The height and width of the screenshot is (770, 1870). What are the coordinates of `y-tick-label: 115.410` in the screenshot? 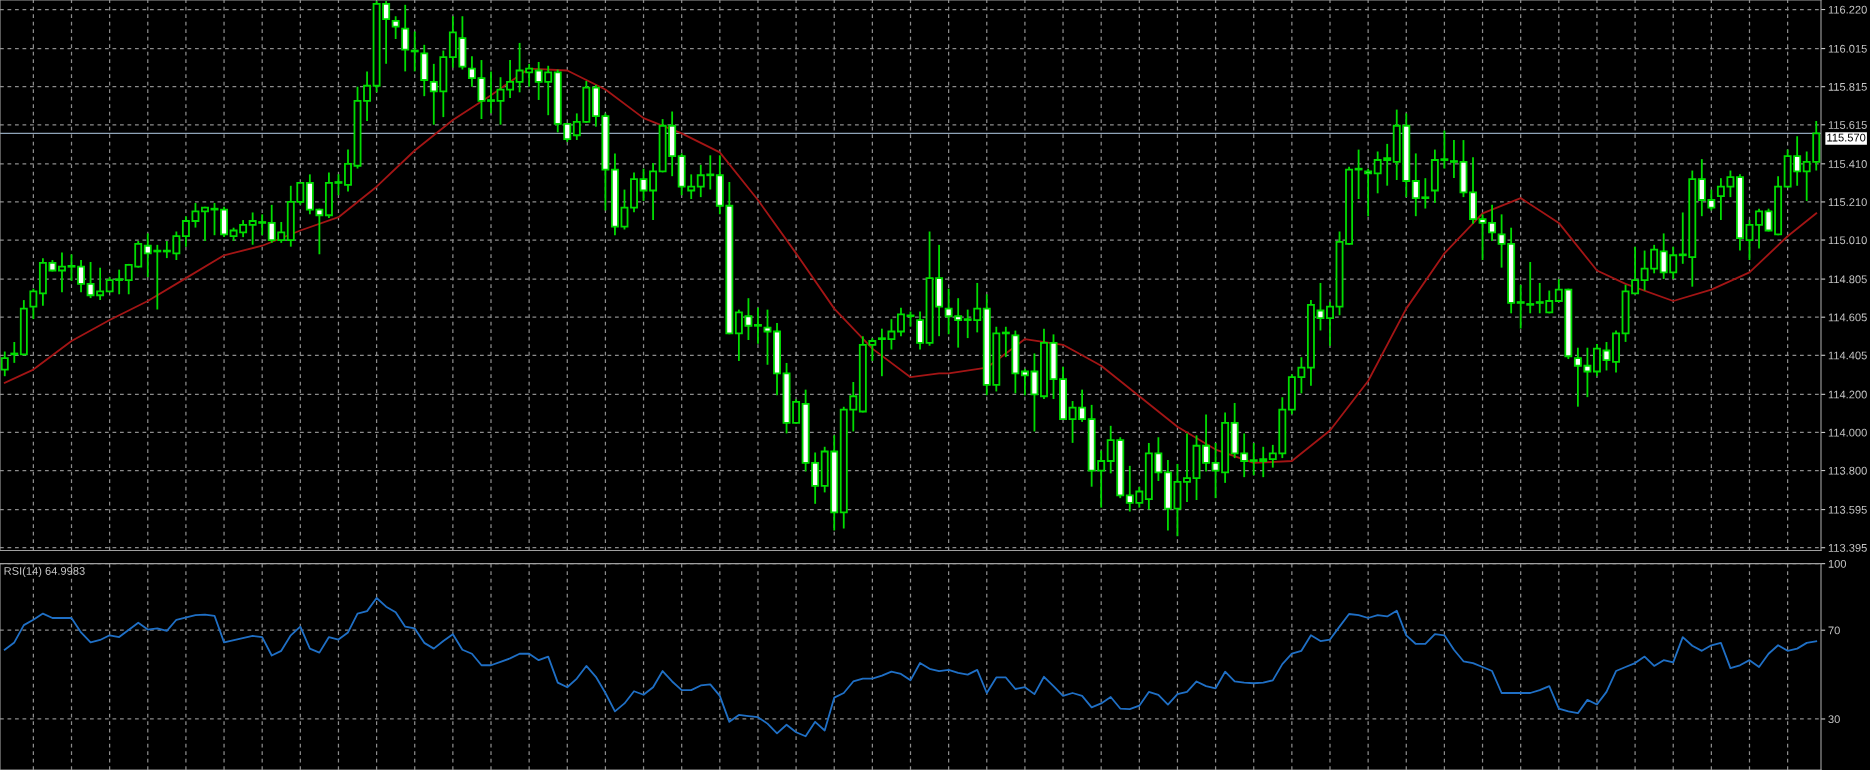 It's located at (1847, 164).